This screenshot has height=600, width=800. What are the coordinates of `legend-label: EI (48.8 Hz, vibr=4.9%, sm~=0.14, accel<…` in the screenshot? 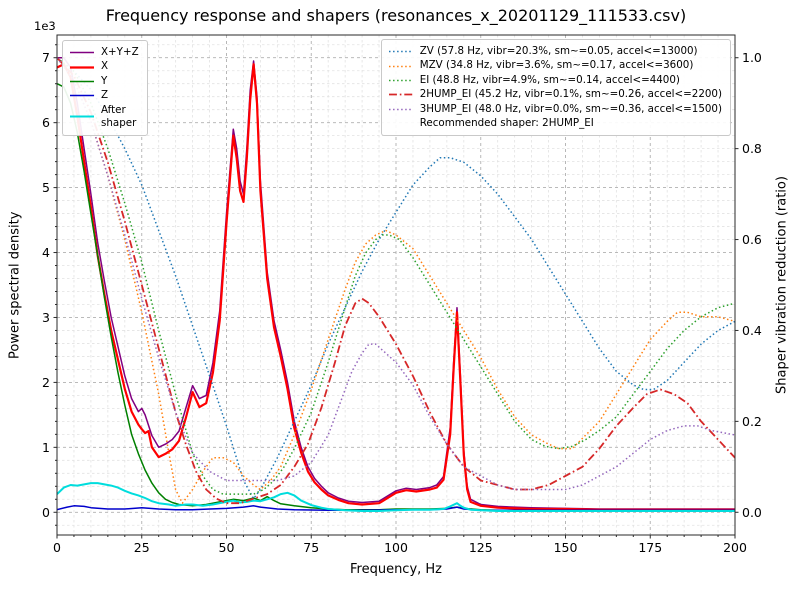 It's located at (549, 79).